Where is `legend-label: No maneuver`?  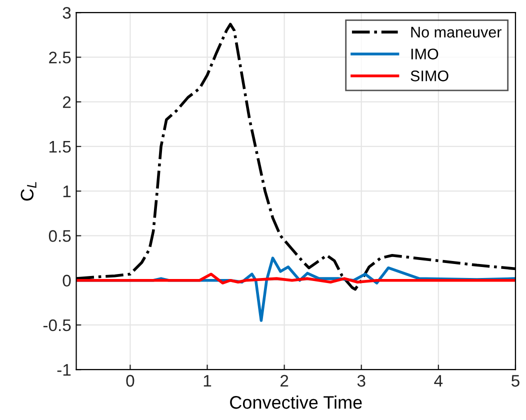 legend-label: No maneuver is located at coordinates (456, 32).